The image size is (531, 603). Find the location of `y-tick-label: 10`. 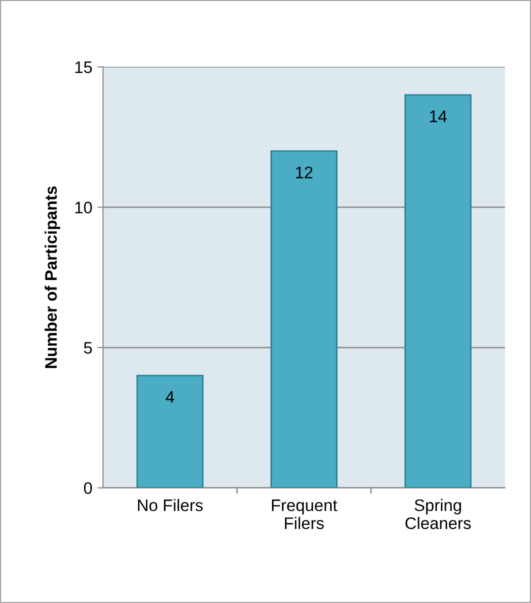

y-tick-label: 10 is located at coordinates (83, 208).